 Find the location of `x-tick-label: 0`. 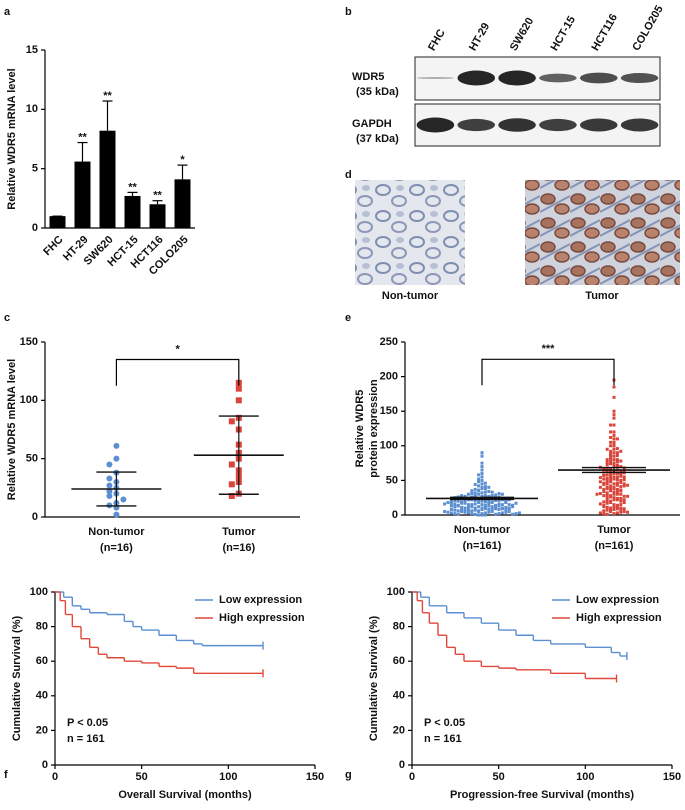

x-tick-label: 0 is located at coordinates (412, 777).